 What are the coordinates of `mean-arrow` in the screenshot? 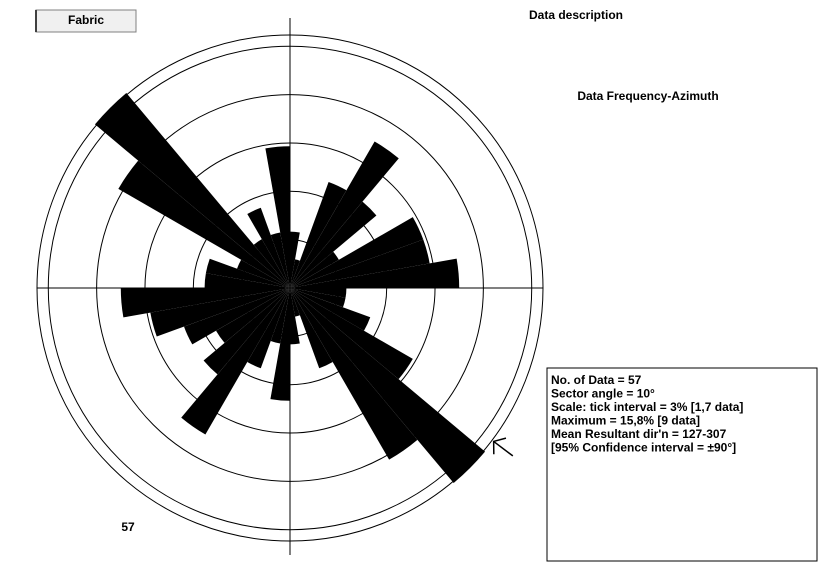 It's located at (503, 448).